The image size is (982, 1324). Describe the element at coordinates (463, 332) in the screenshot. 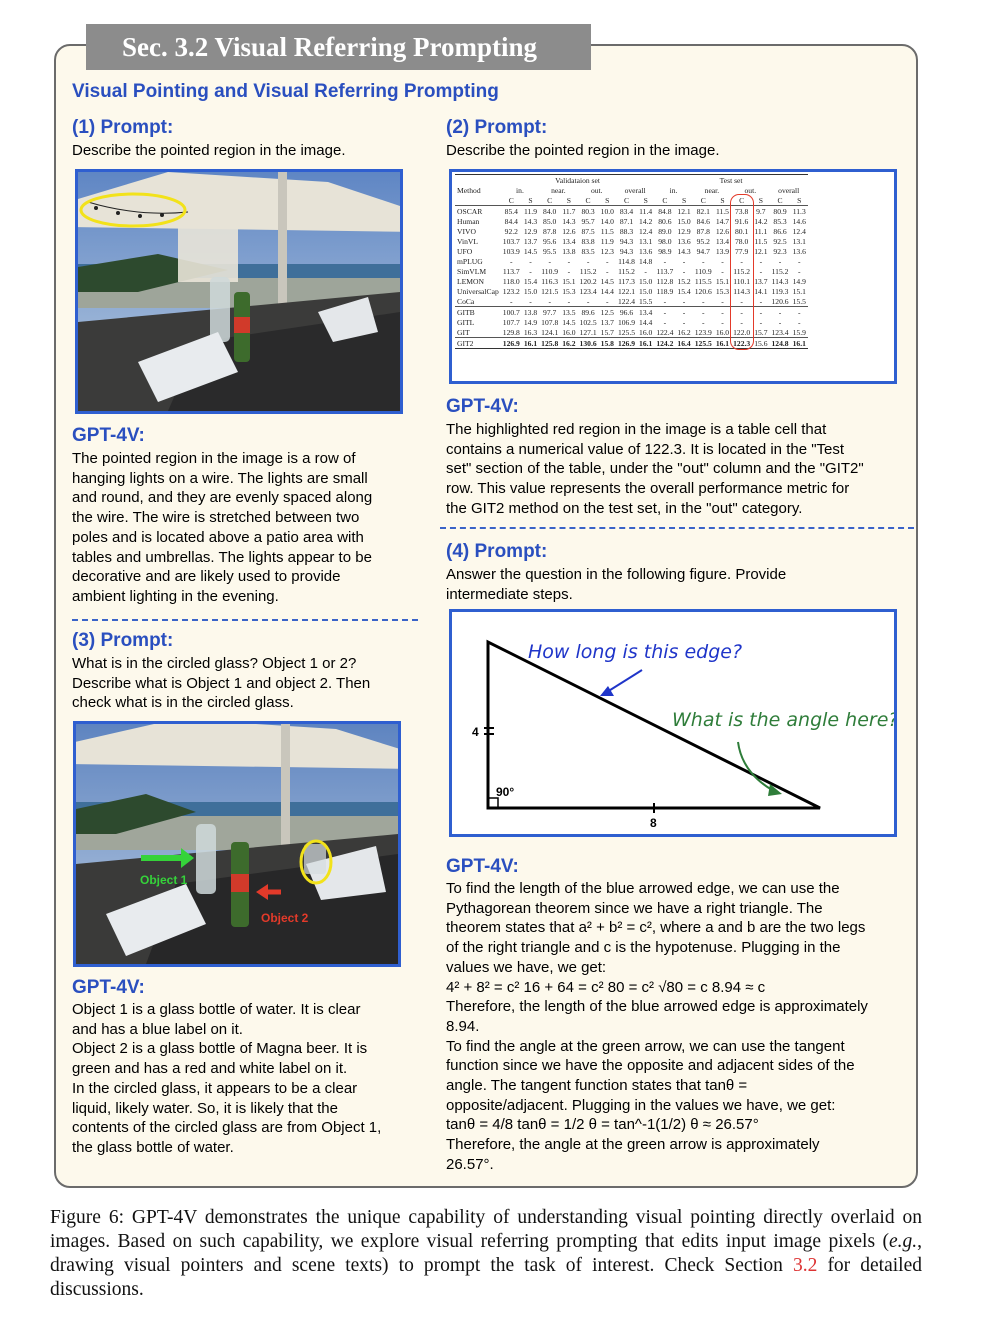

I see `method-cell: GIT` at that location.